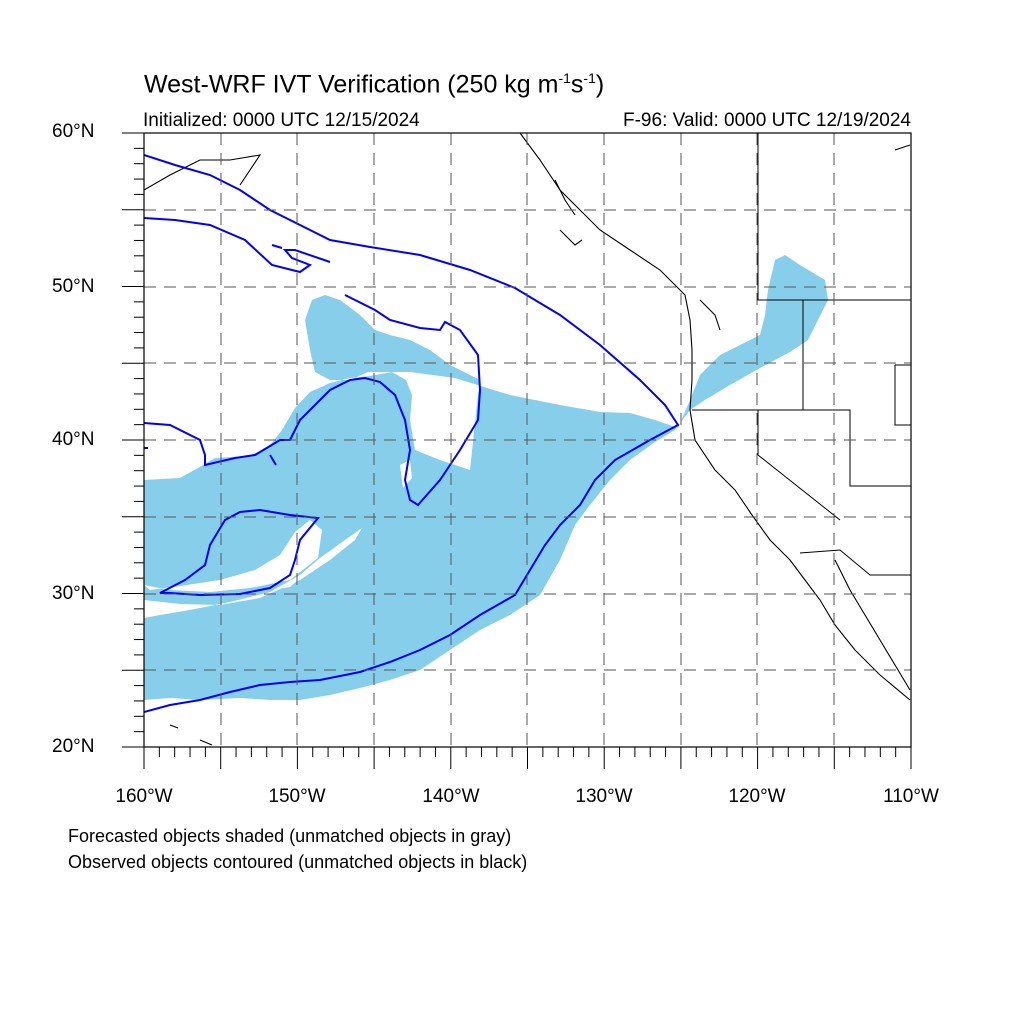 This screenshot has height=1024, width=1024. Describe the element at coordinates (73, 746) in the screenshot. I see `lat-label-20n: 20°N` at that location.